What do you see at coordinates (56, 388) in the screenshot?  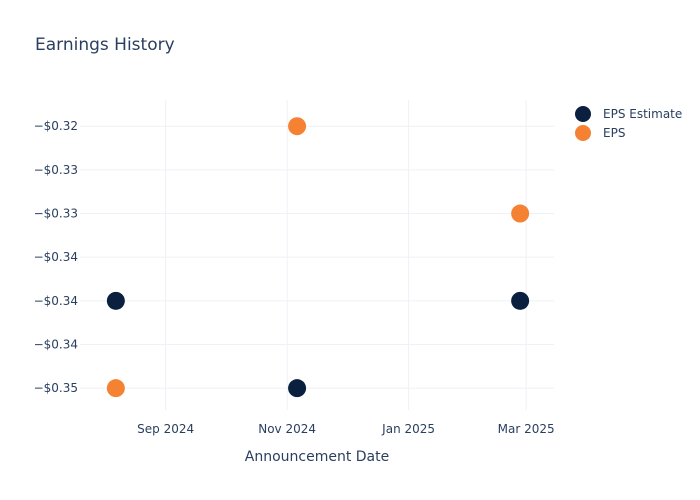 I see `y-tick-label: −$0.35` at bounding box center [56, 388].